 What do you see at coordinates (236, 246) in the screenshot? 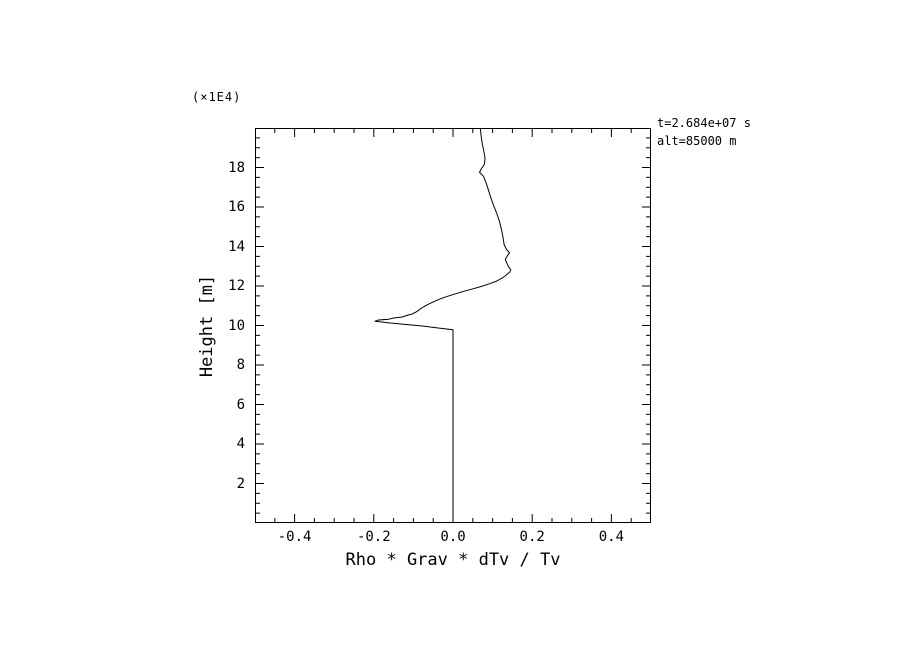
I see `y-tick-label: 14` at bounding box center [236, 246].